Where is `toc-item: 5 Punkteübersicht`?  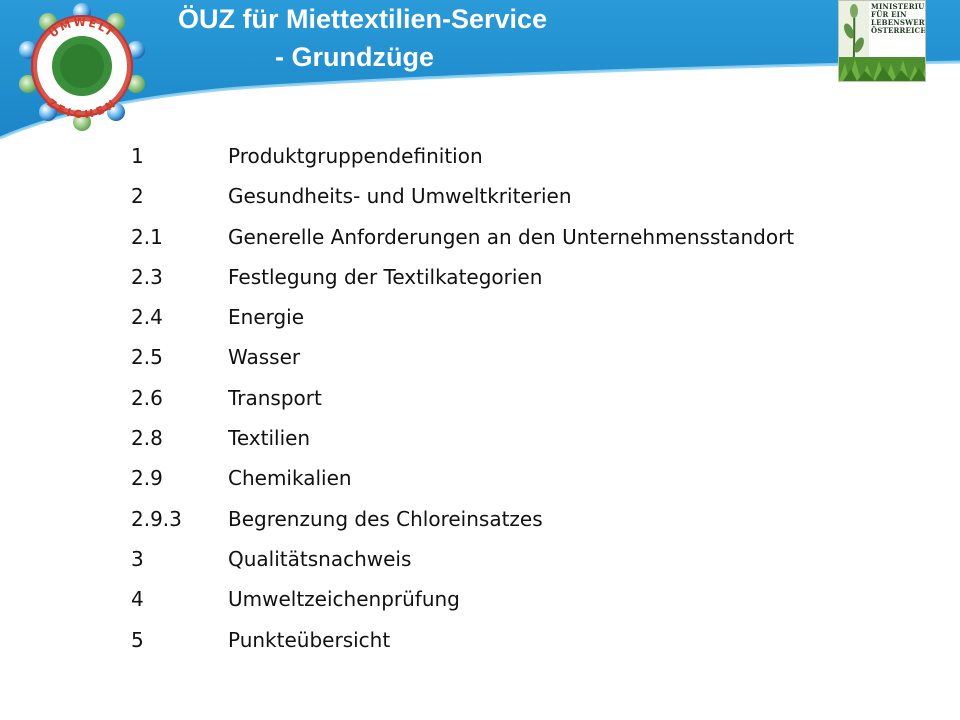
toc-item: 5 Punkteübersicht is located at coordinates (462, 645).